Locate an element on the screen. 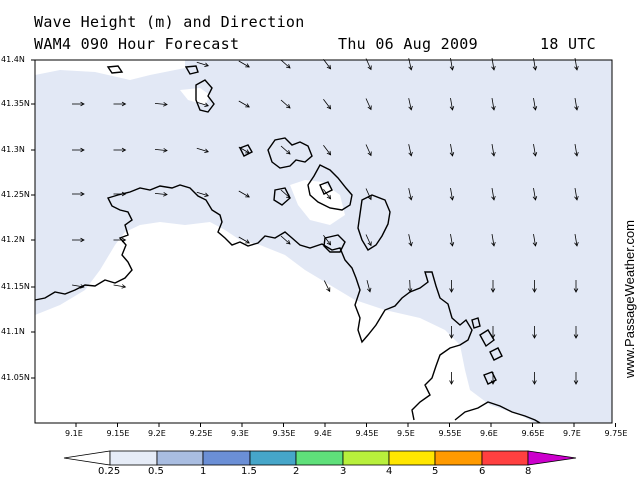  lat-label: 41.05N is located at coordinates (15, 377).